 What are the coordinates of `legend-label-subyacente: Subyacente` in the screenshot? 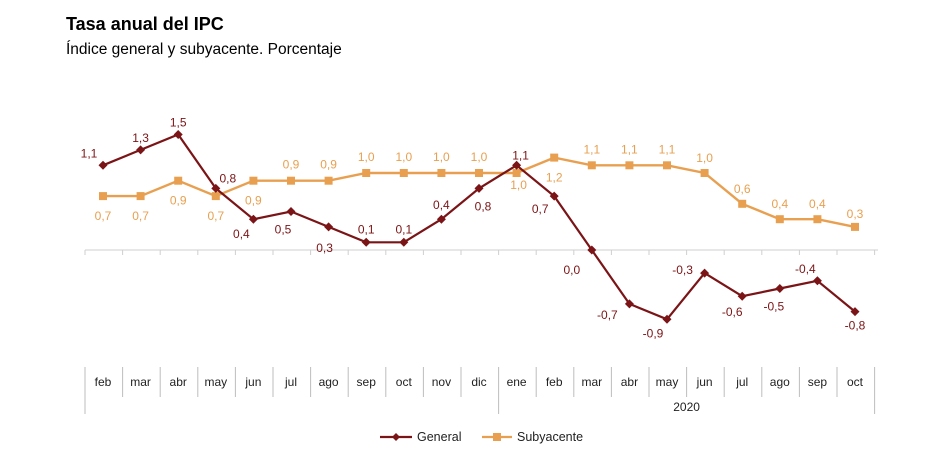 It's located at (550, 437).